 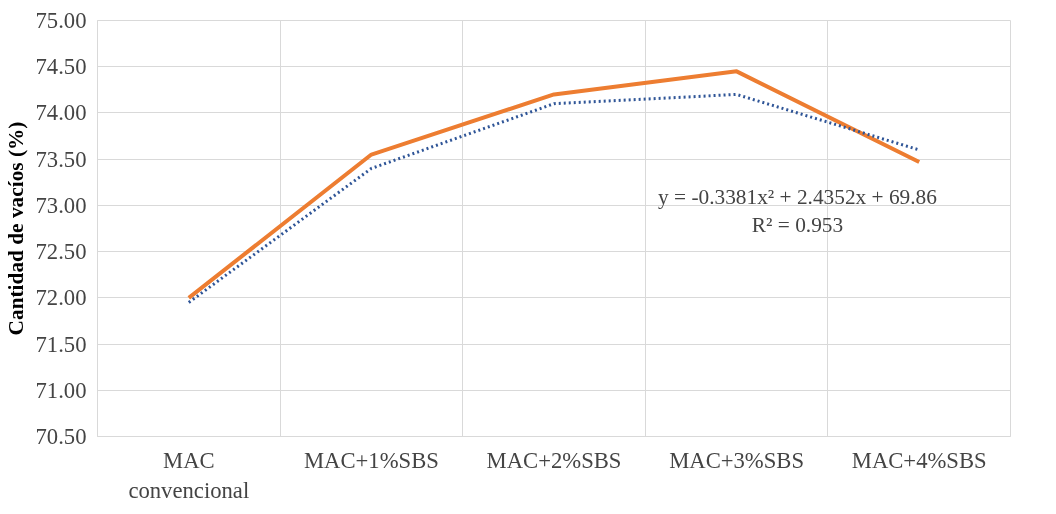 I want to click on y-tick-label: 75.00, so click(x=61, y=20).